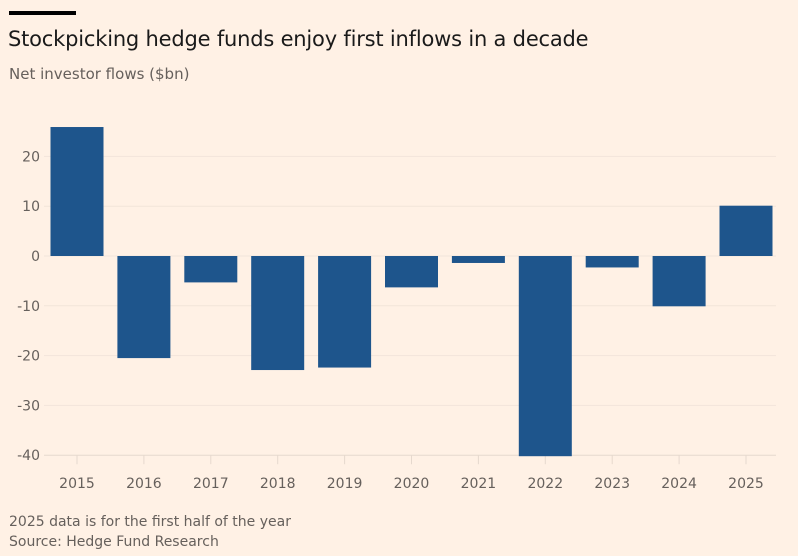  I want to click on source-note: Source: Hedge Fund Research, so click(114, 542).